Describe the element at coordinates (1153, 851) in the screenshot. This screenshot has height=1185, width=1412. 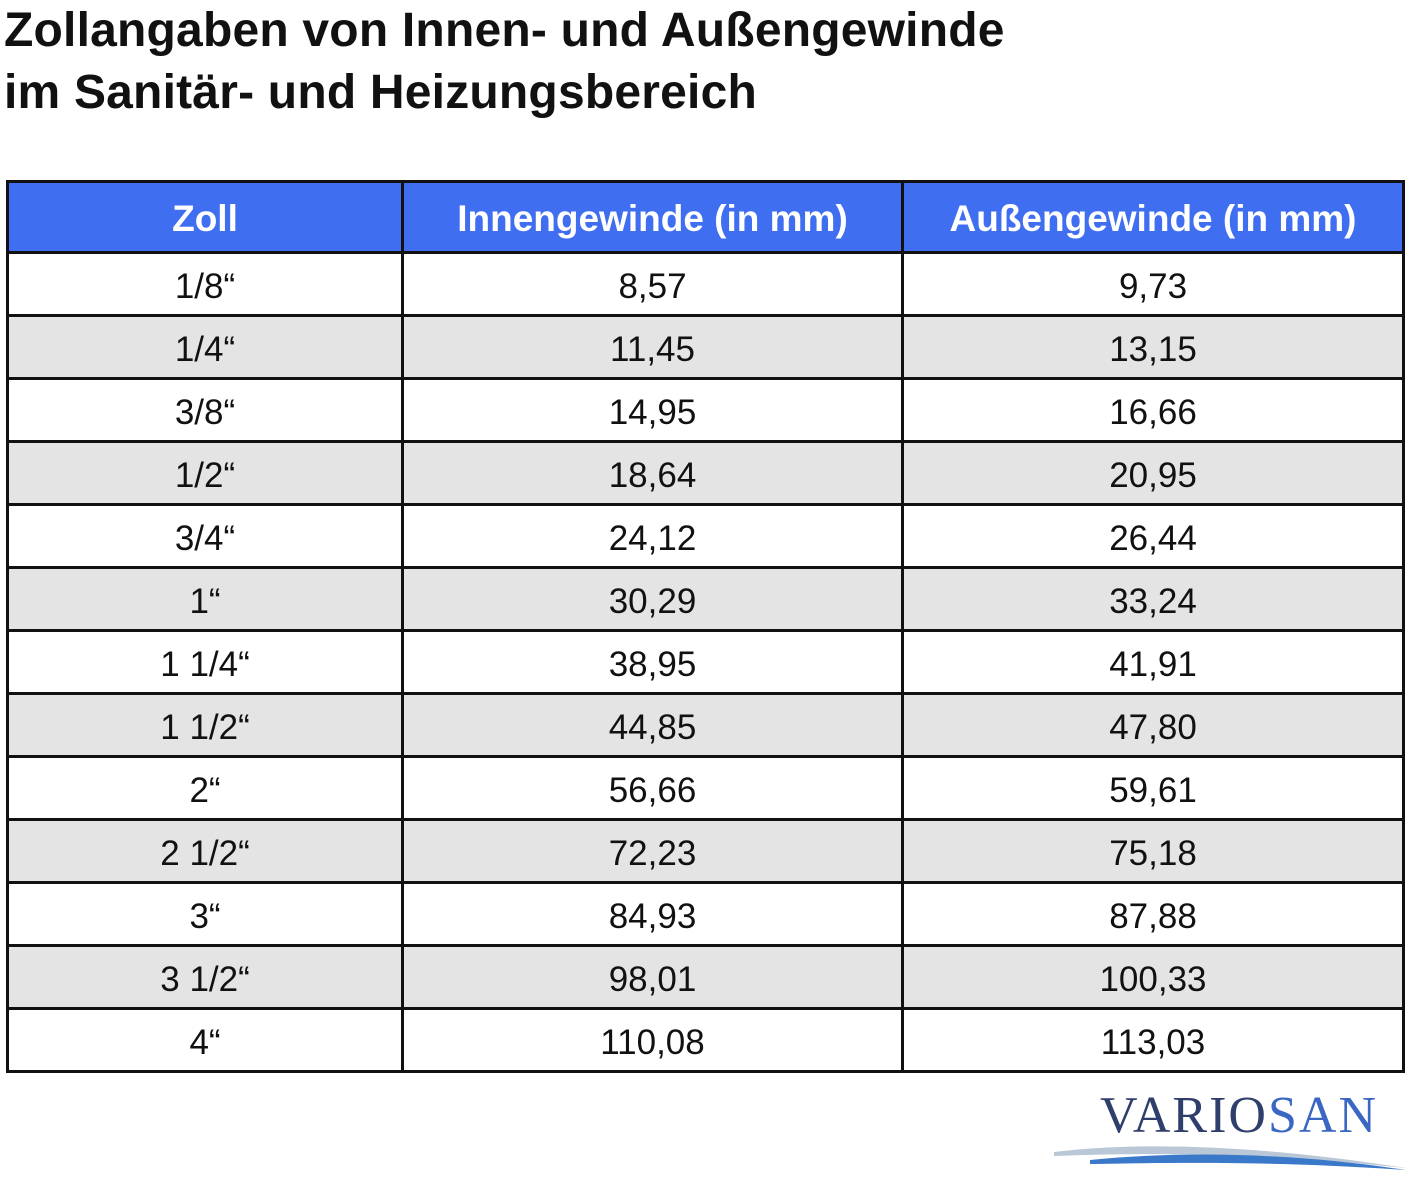
I see `cell-aussengewinde: 75,18` at that location.